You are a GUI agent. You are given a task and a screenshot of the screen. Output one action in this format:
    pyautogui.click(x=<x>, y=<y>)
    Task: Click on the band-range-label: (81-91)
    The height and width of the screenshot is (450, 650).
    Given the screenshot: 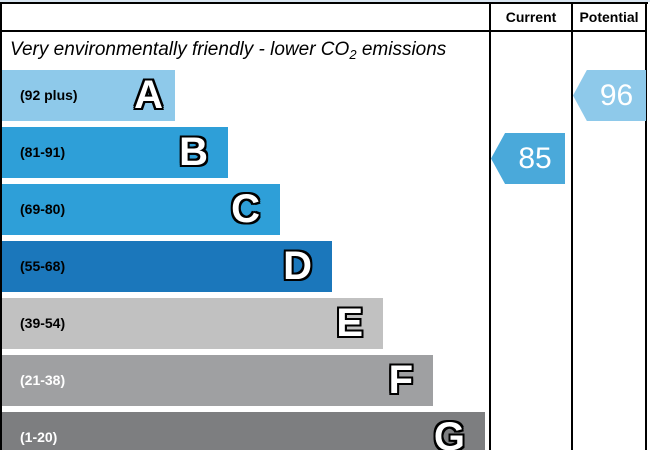 What is the action you would take?
    pyautogui.click(x=43, y=152)
    